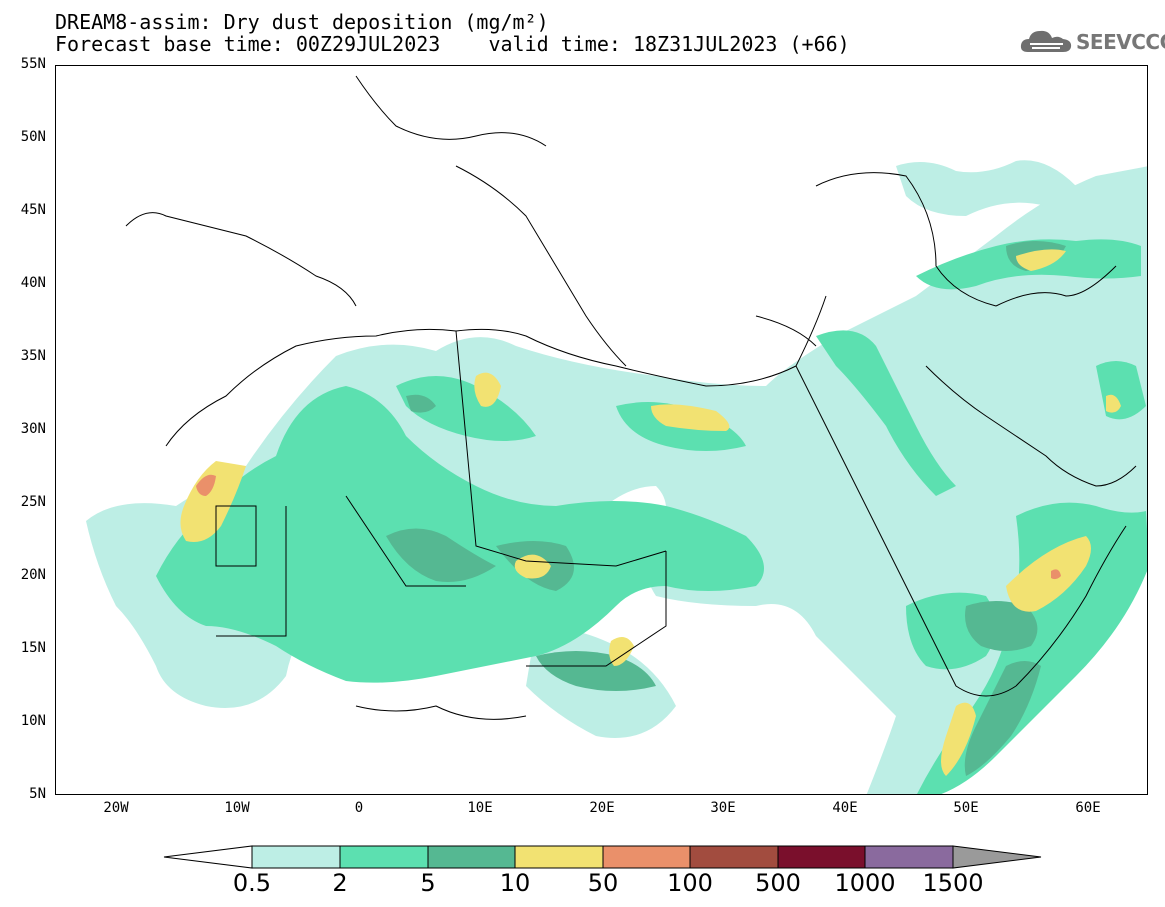 Image resolution: width=1165 pixels, height=907 pixels. I want to click on colorbar-max-arrow, so click(997, 857).